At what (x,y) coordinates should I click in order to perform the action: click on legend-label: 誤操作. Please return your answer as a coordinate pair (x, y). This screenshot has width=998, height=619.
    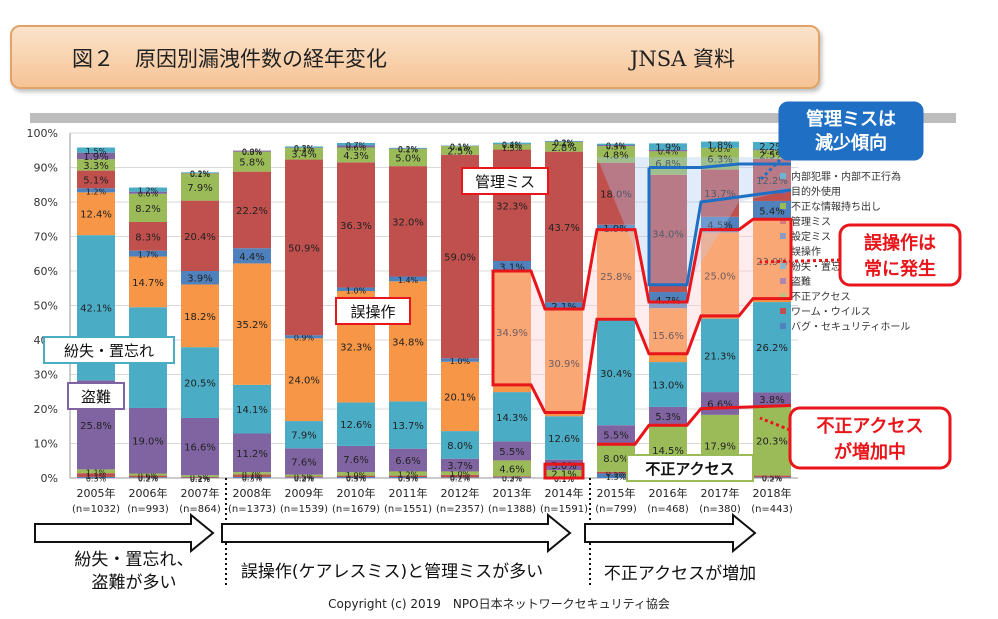
    Looking at the image, I should click on (806, 251).